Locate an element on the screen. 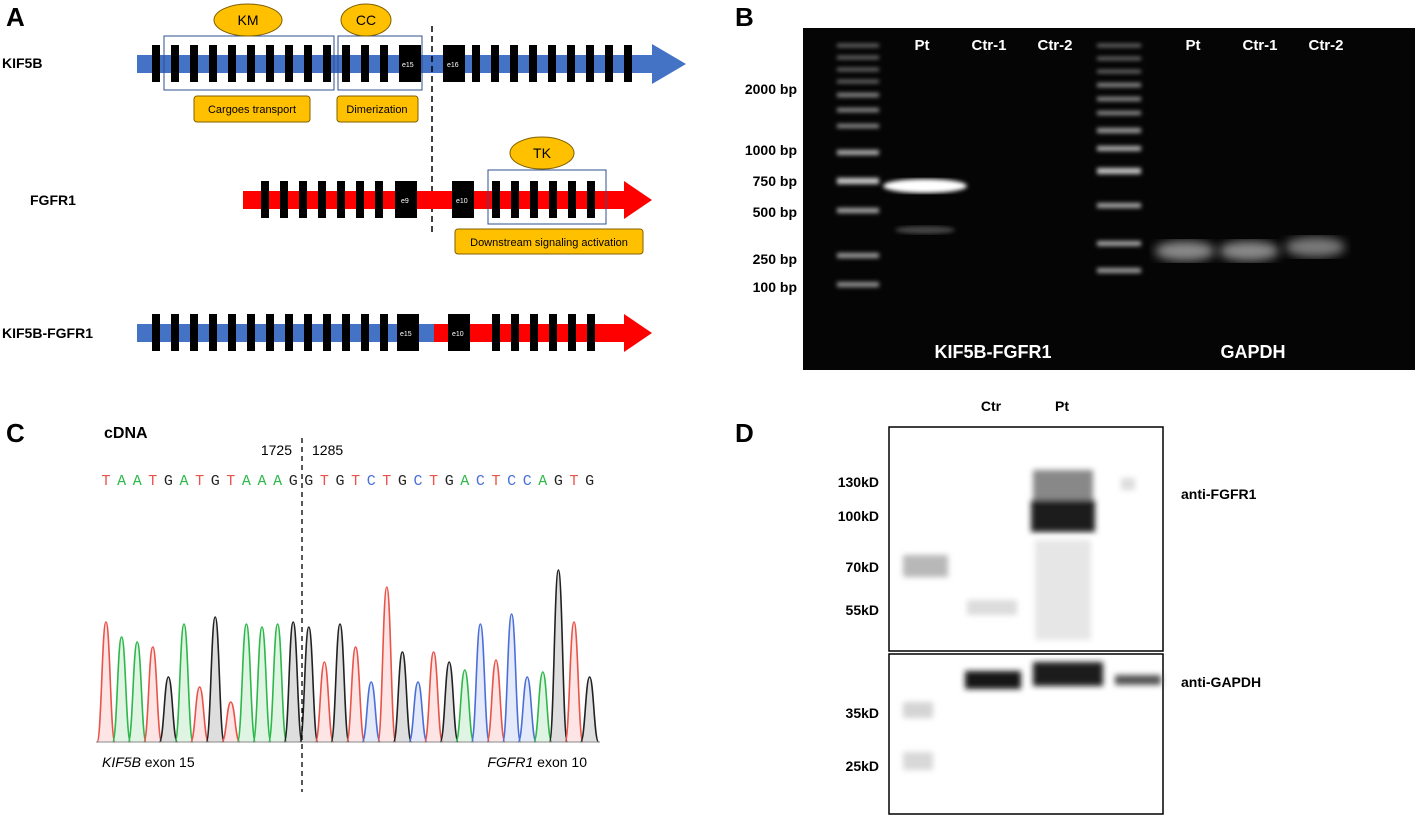 The height and width of the screenshot is (818, 1417). exon-label-fgfr1-e9: e9 is located at coordinates (405, 201).